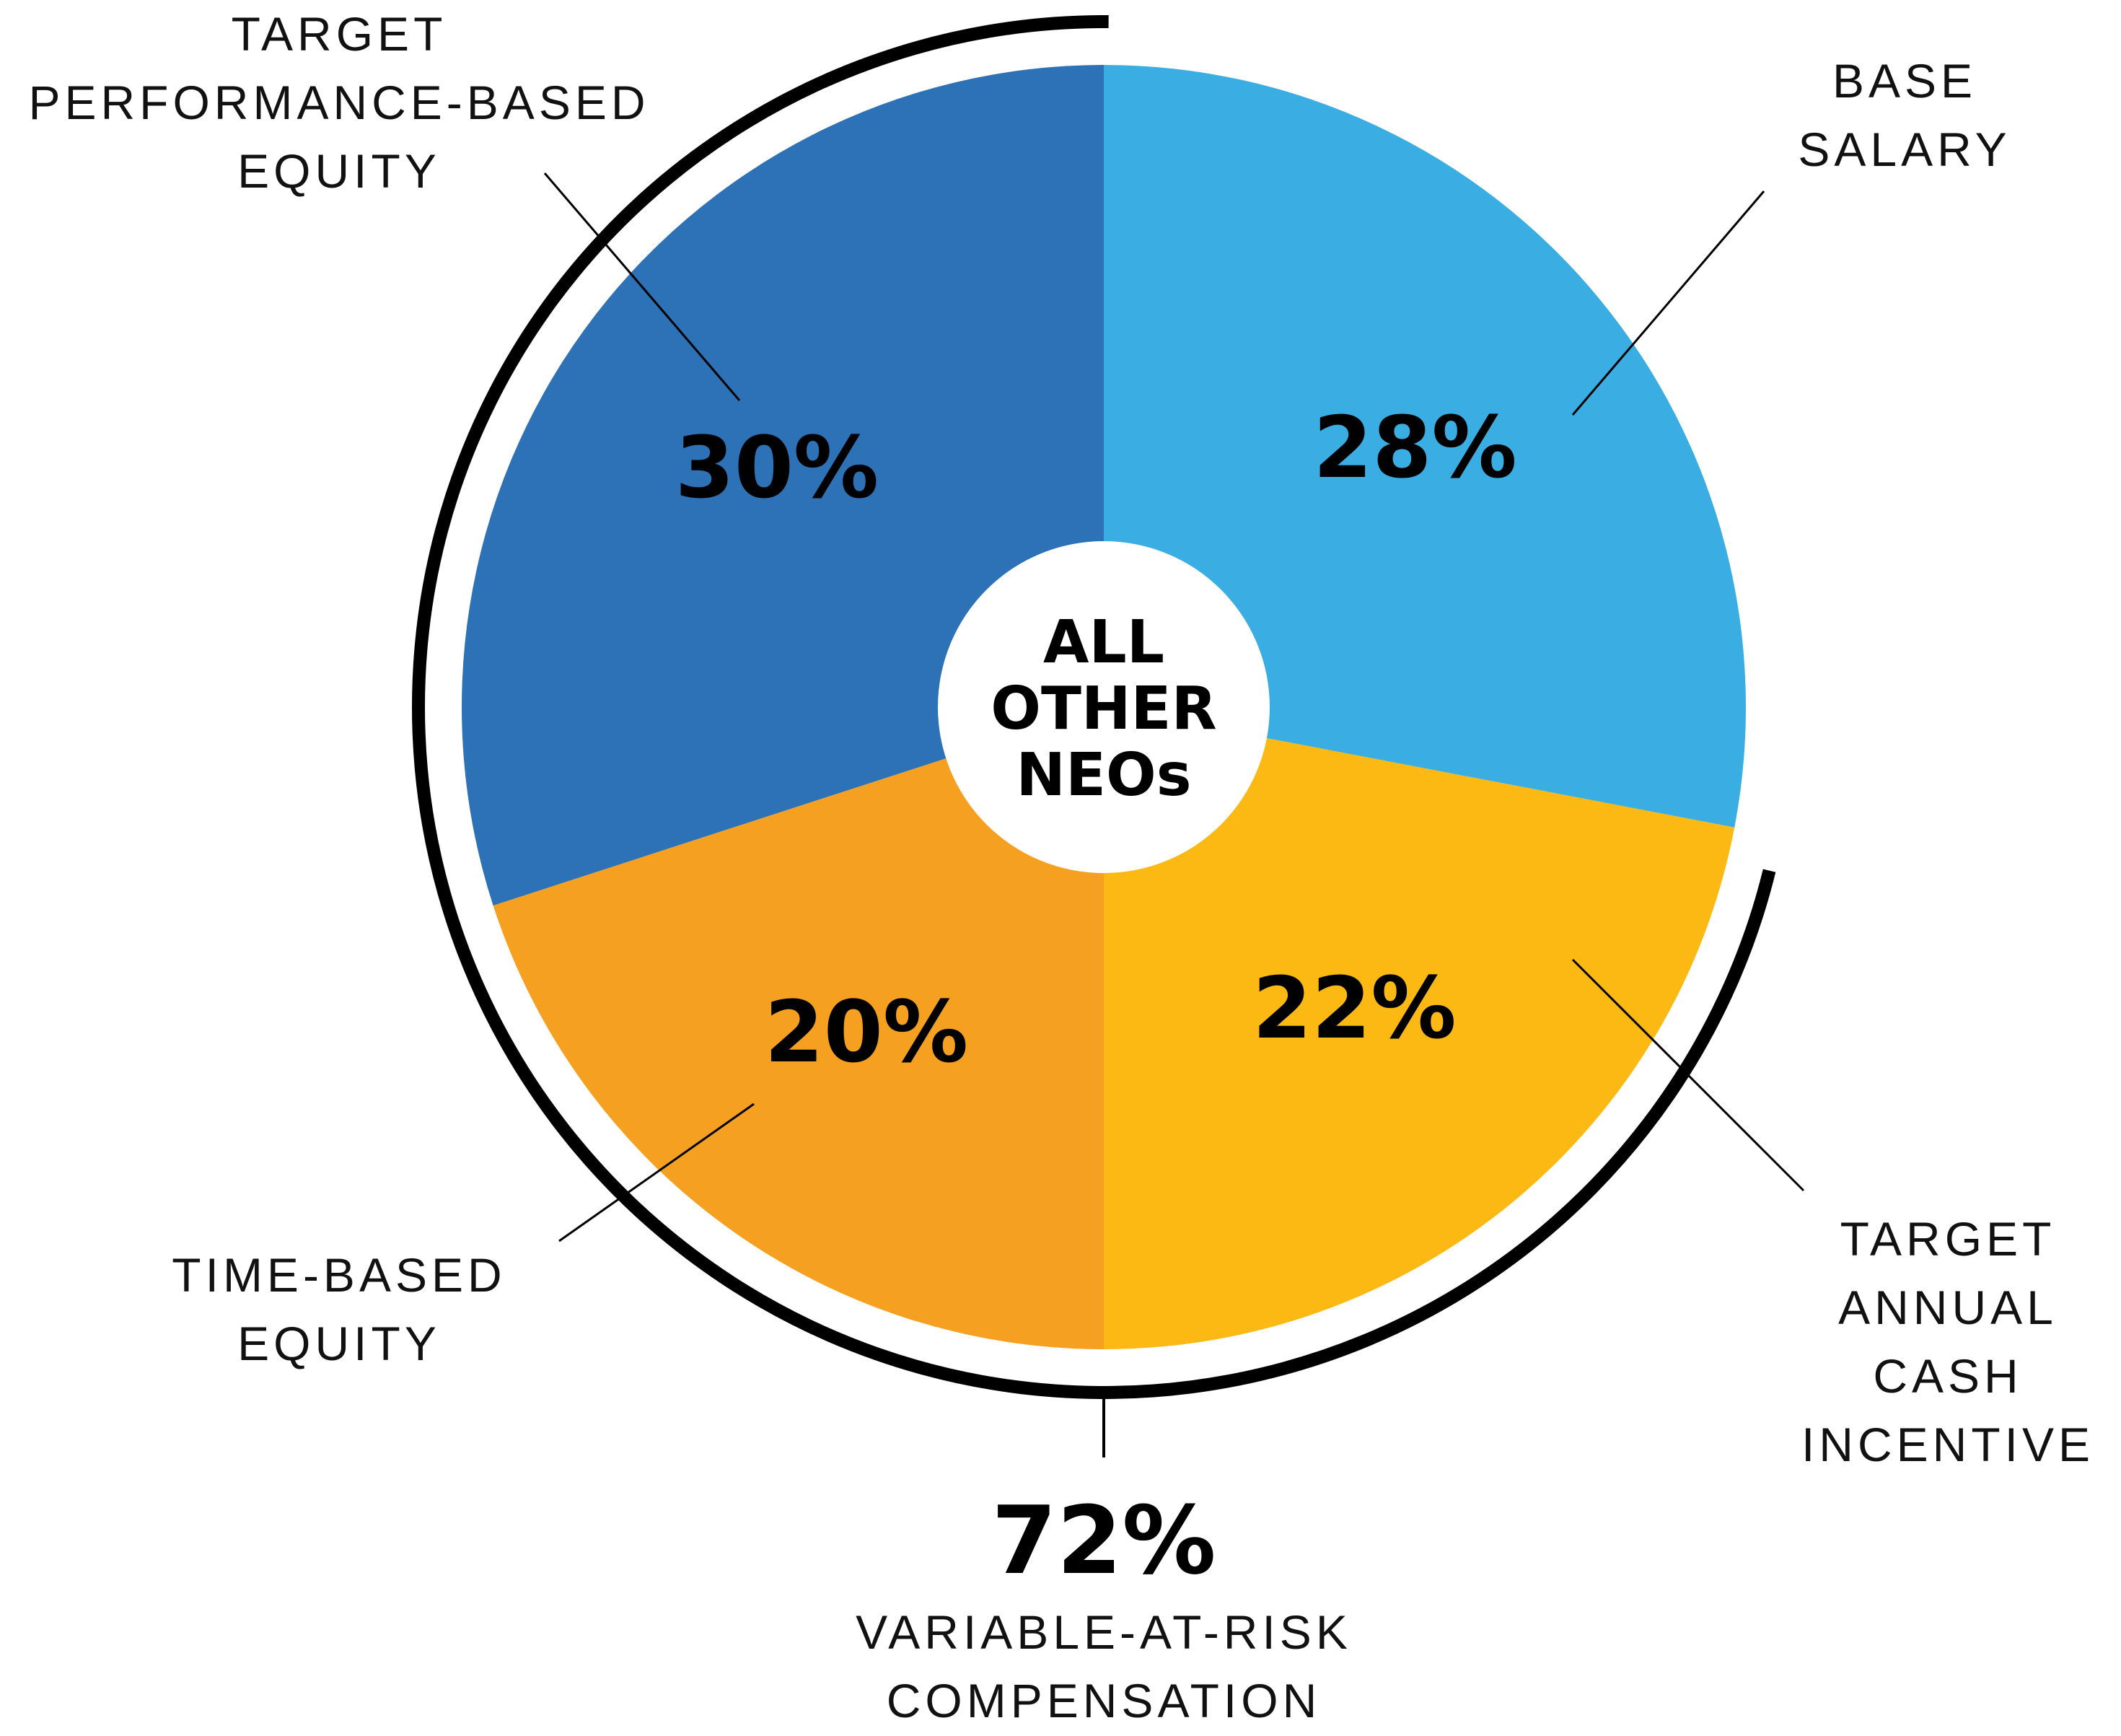 The width and height of the screenshot is (2121, 1736). Describe the element at coordinates (1414, 447) in the screenshot. I see `percent-label-base-salary: 28%` at that location.